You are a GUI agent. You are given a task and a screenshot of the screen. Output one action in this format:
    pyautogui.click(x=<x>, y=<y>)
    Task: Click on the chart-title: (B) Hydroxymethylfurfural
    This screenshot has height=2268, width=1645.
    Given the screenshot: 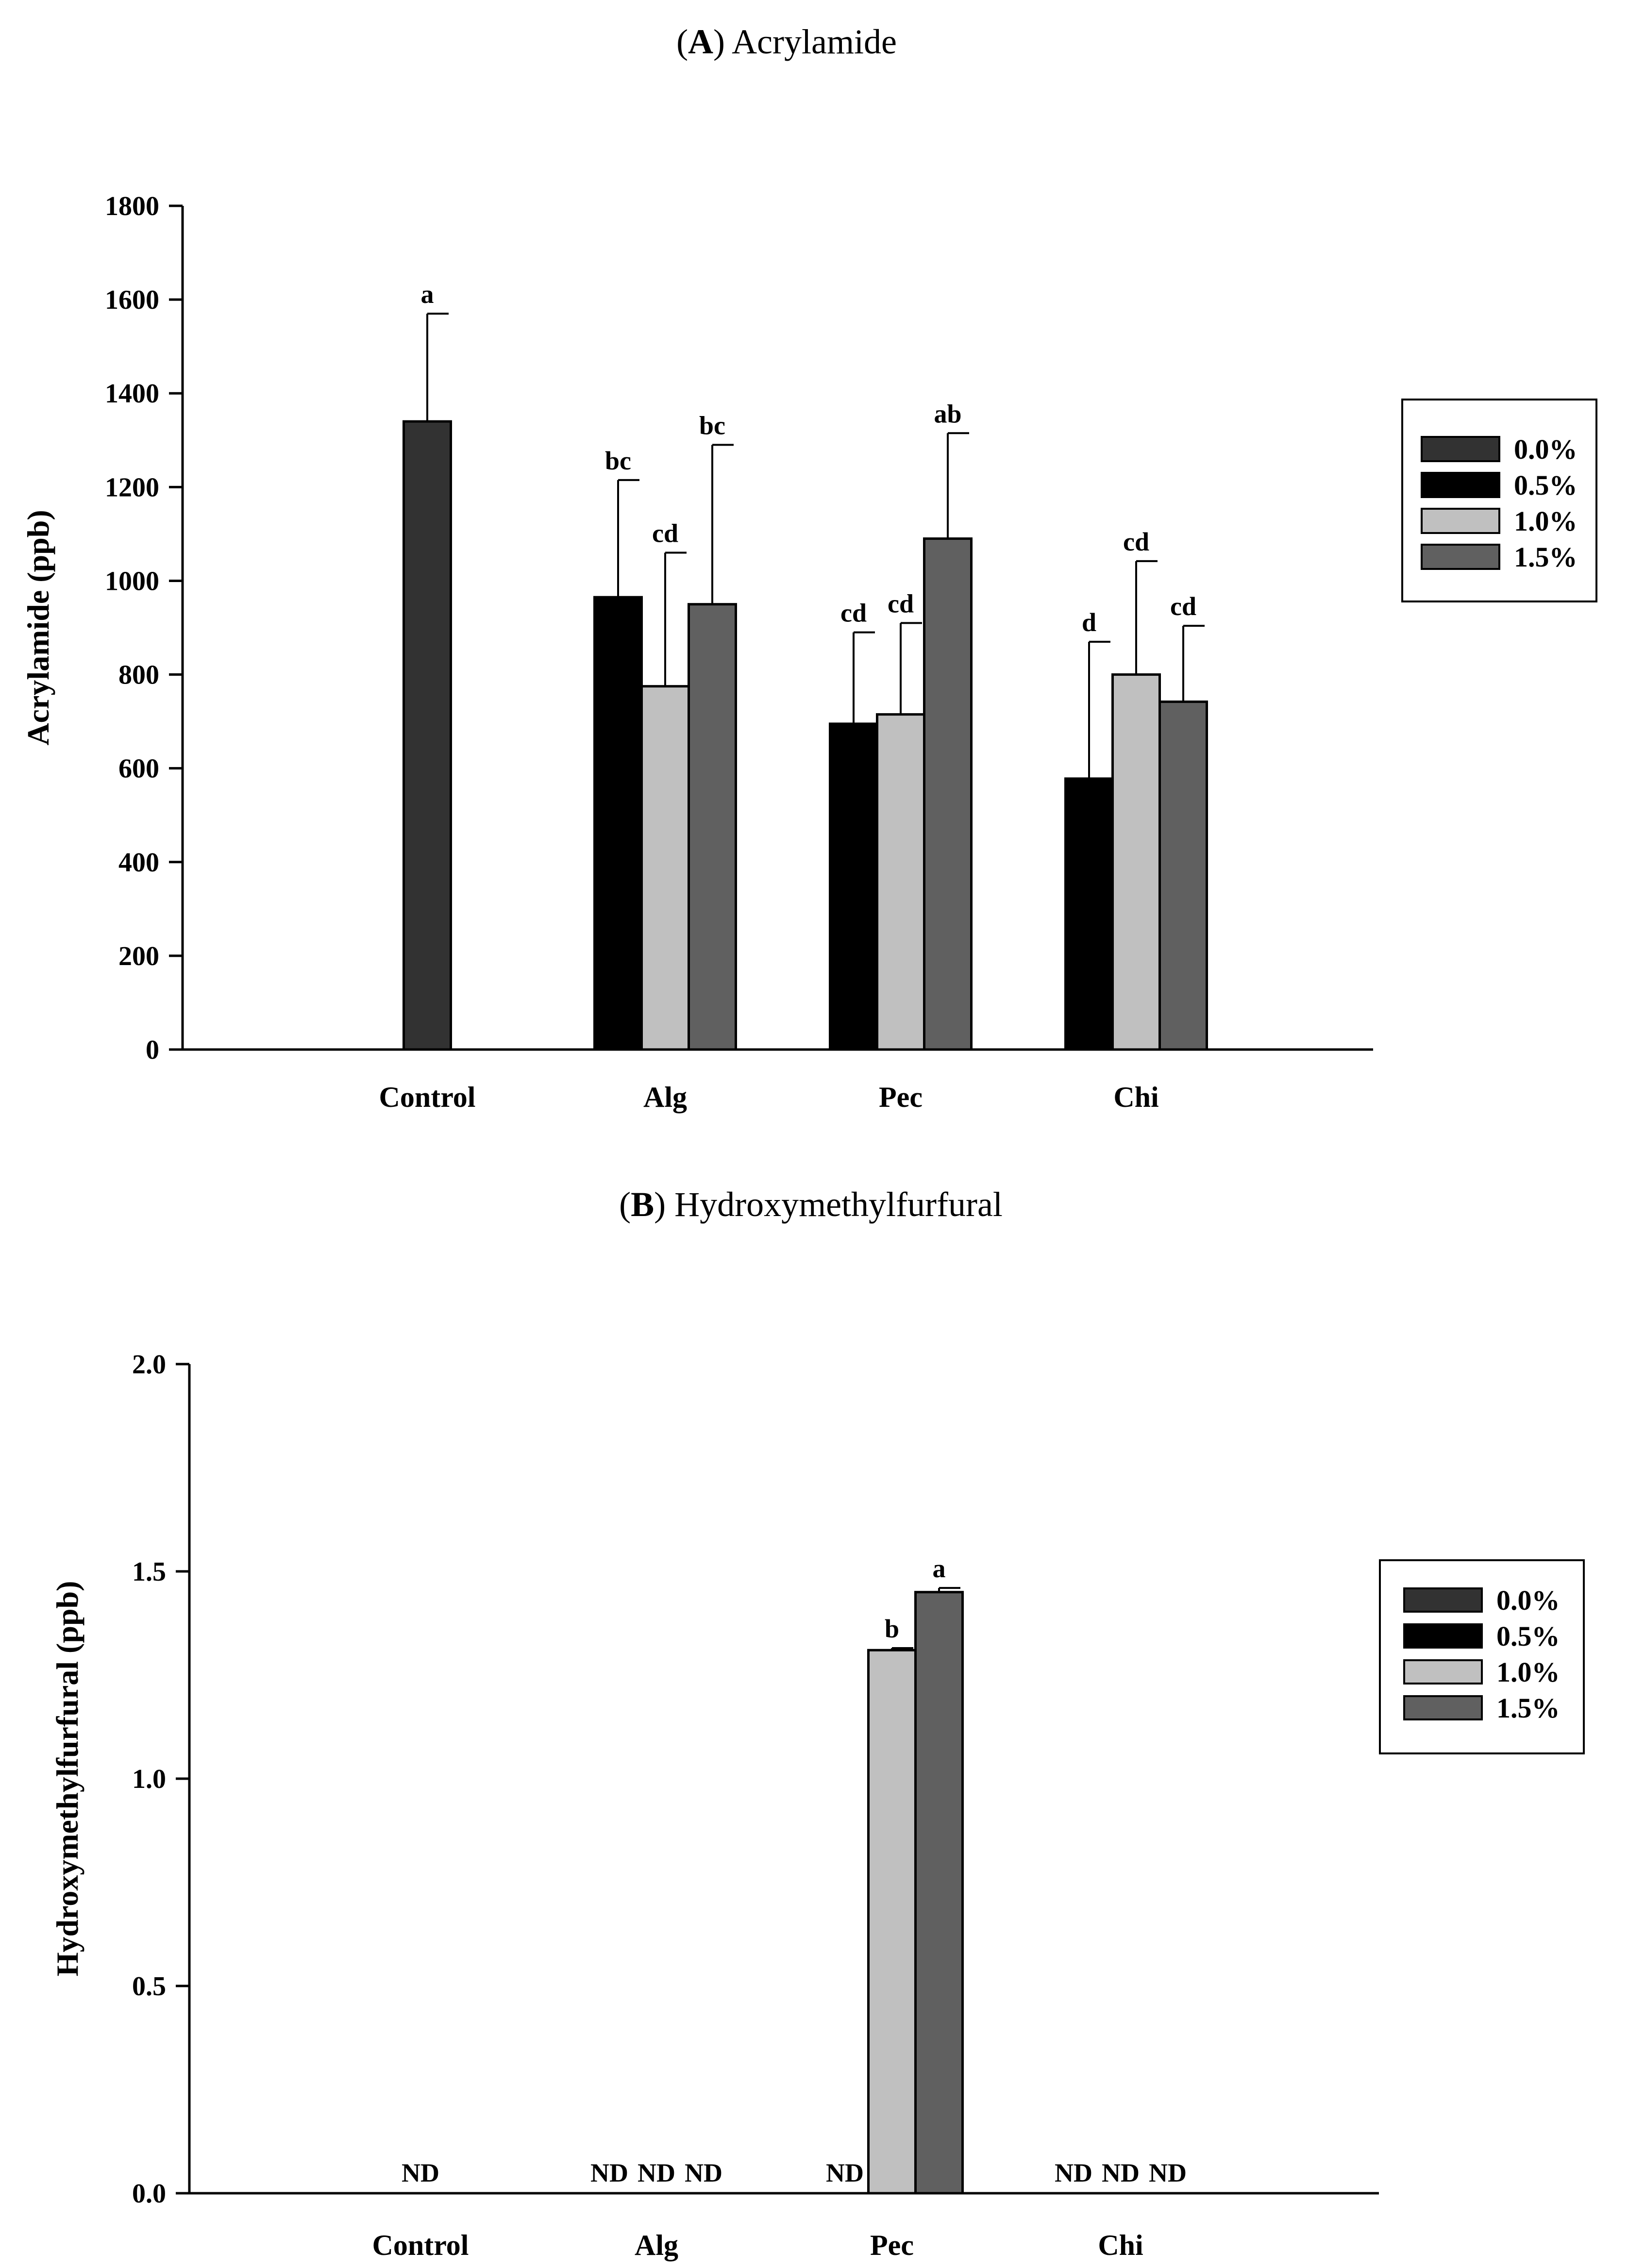 What is the action you would take?
    pyautogui.click(x=811, y=1204)
    